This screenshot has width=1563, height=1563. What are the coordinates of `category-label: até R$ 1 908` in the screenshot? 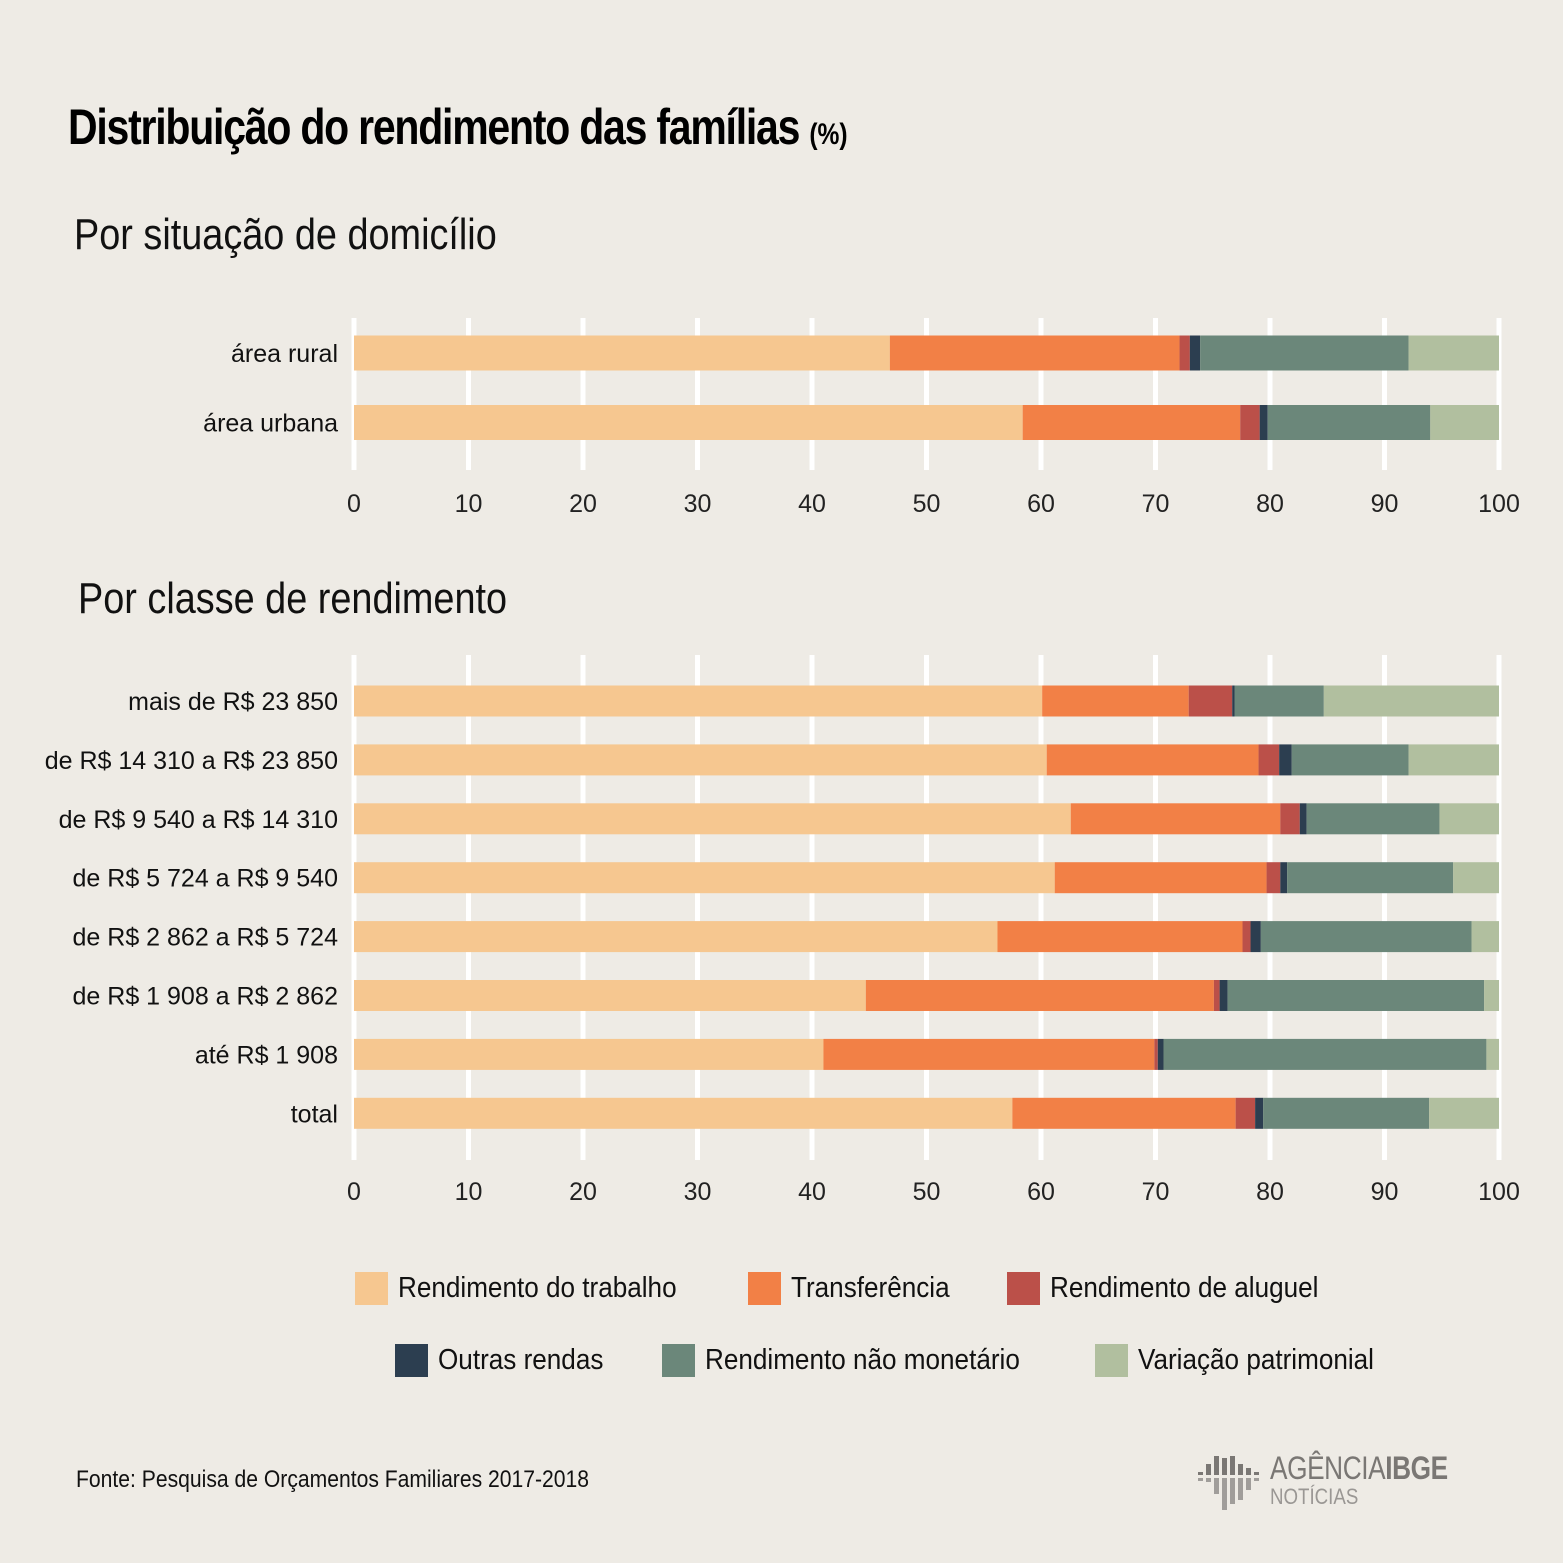 It's located at (266, 1055).